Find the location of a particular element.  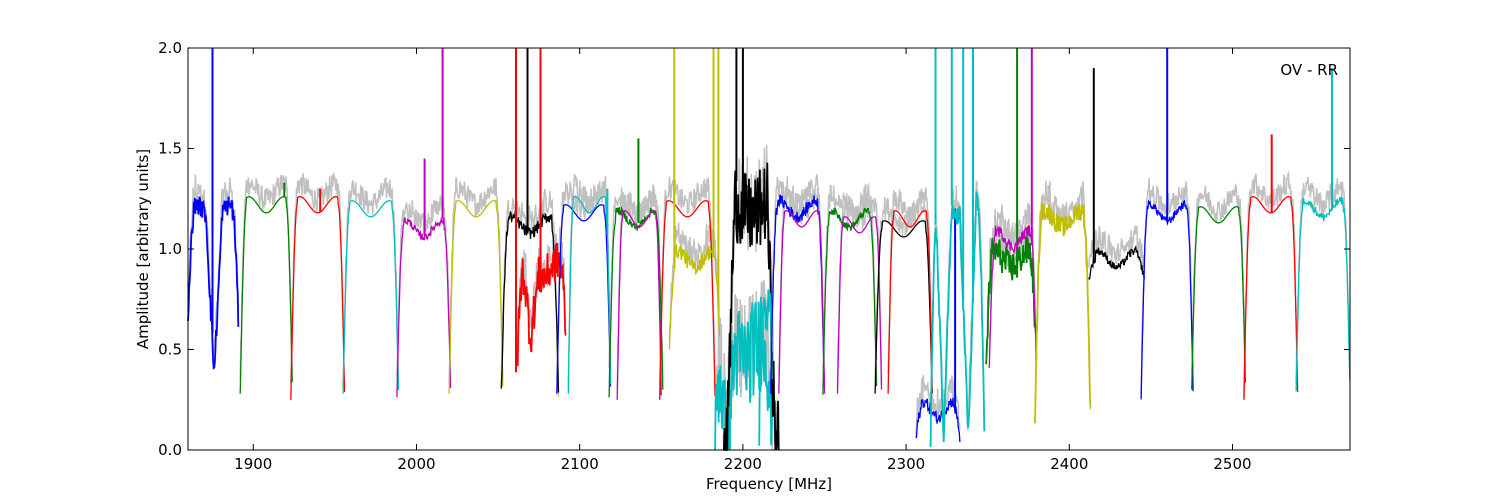

x-axis-label: Frequency [MHz] is located at coordinates (769, 484).